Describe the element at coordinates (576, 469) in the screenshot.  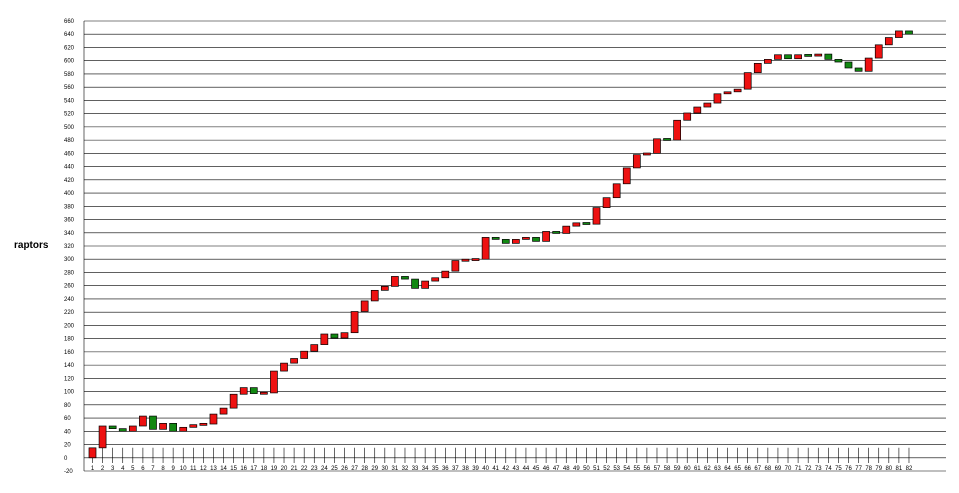
I see `x-tick-label: 49` at that location.